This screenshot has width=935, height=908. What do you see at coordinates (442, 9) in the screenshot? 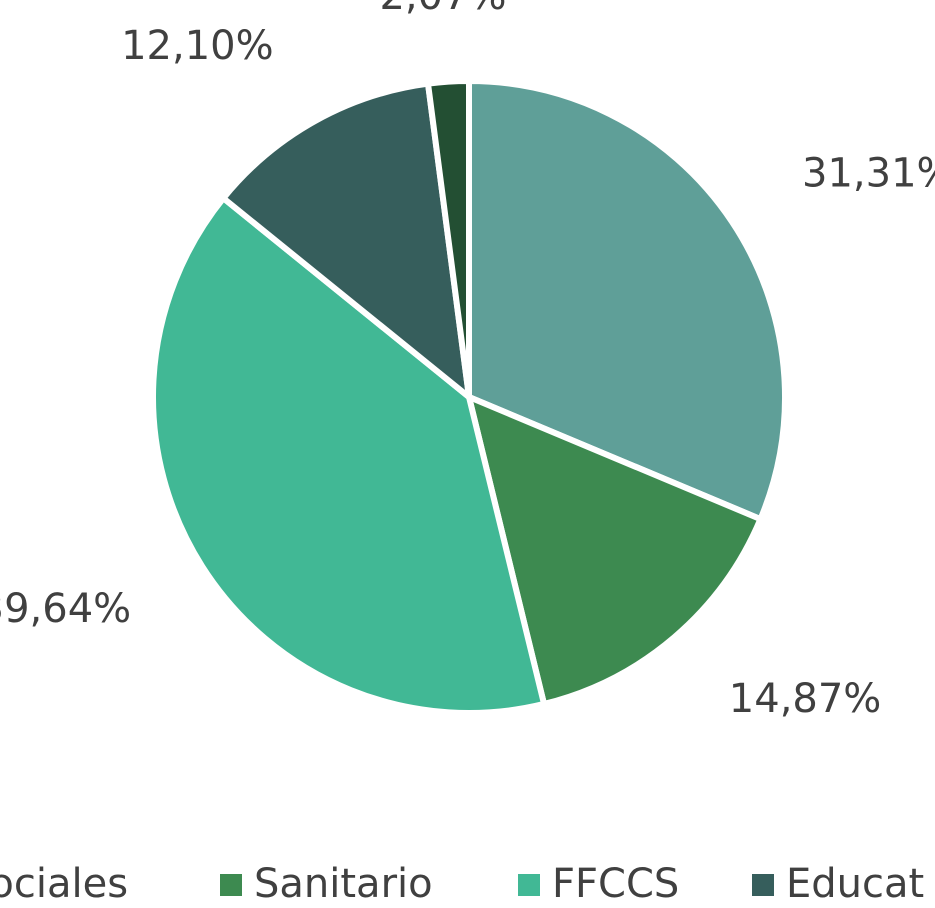
I see `data-label: 2,07%` at bounding box center [442, 9].